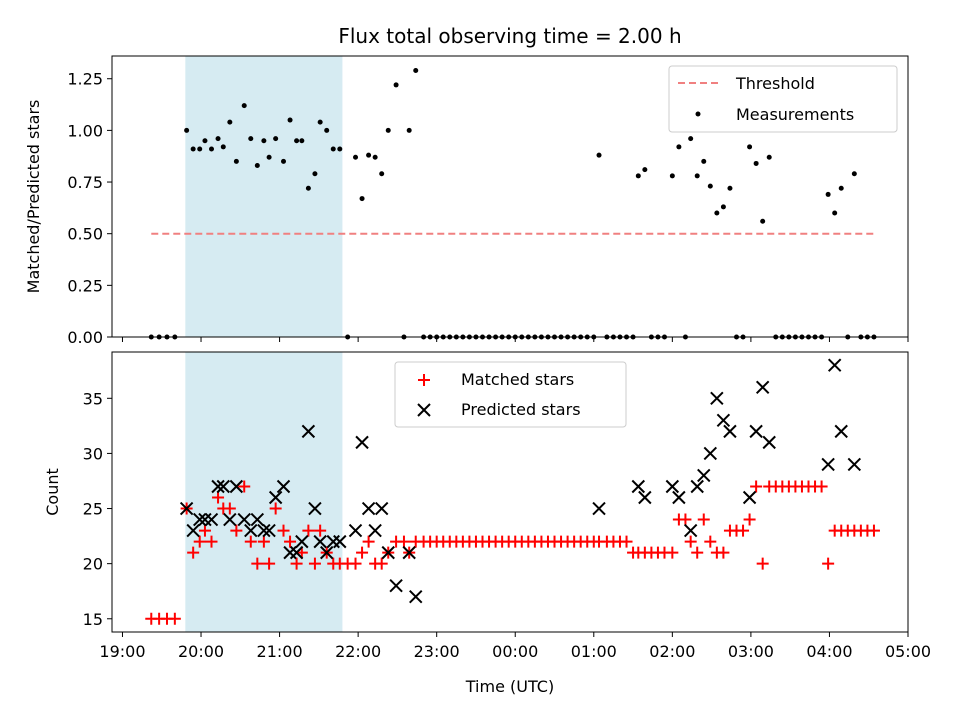 This screenshot has height=720, width=960. Describe the element at coordinates (775, 83) in the screenshot. I see `legend-threshold-label: Threshold` at that location.